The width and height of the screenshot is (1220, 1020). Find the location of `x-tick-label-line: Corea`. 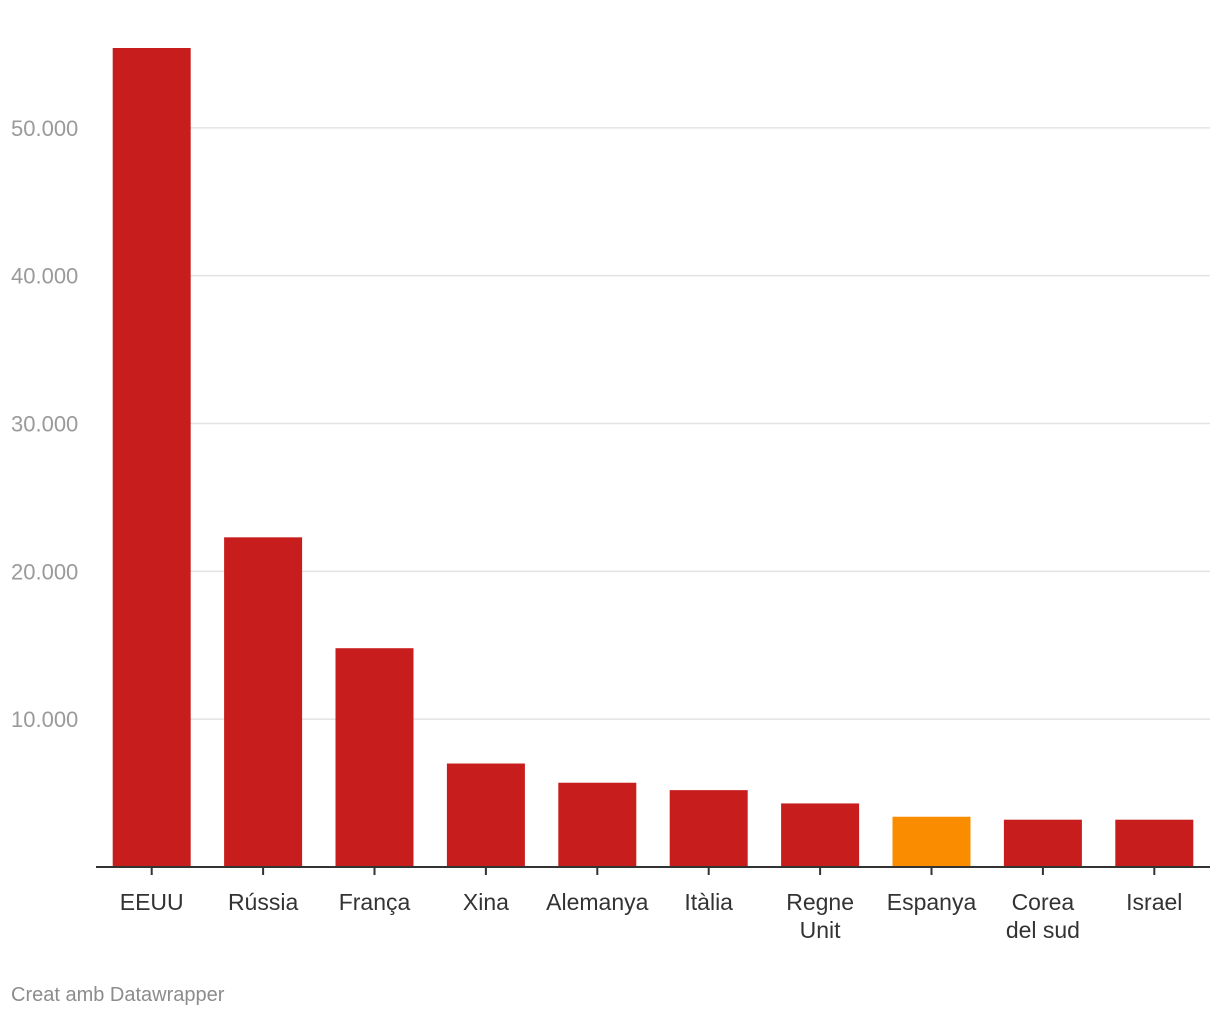

x-tick-label-line: Corea is located at coordinates (1043, 902).